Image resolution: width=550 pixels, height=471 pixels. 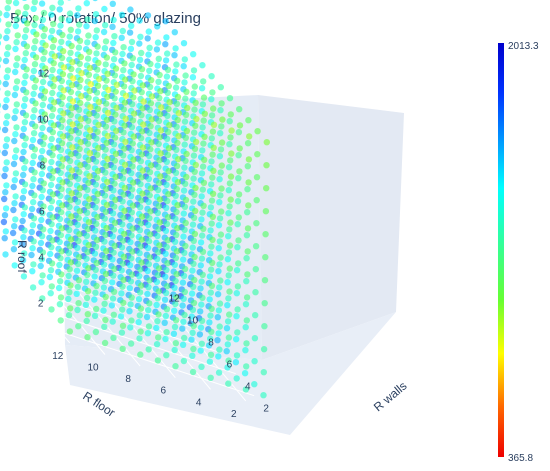 What do you see at coordinates (128, 379) in the screenshot?
I see `y-tick-label: 8` at bounding box center [128, 379].